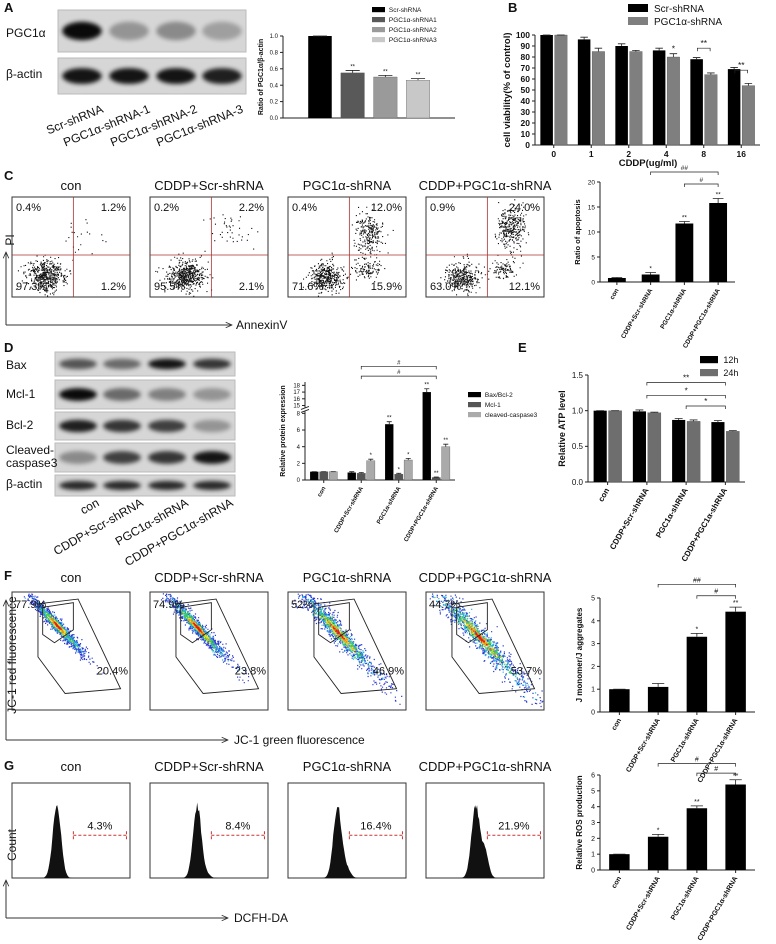 This screenshot has width=776, height=944. Describe the element at coordinates (304, 208) in the screenshot. I see `quadrant-percent: 0.4%` at that location.